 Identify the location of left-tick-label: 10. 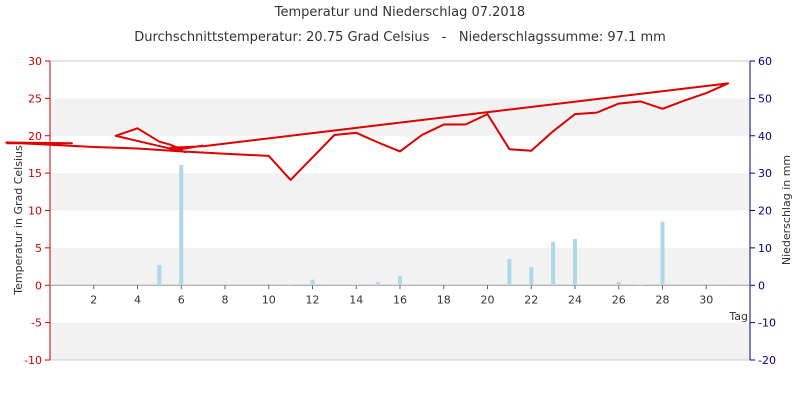
(35, 211).